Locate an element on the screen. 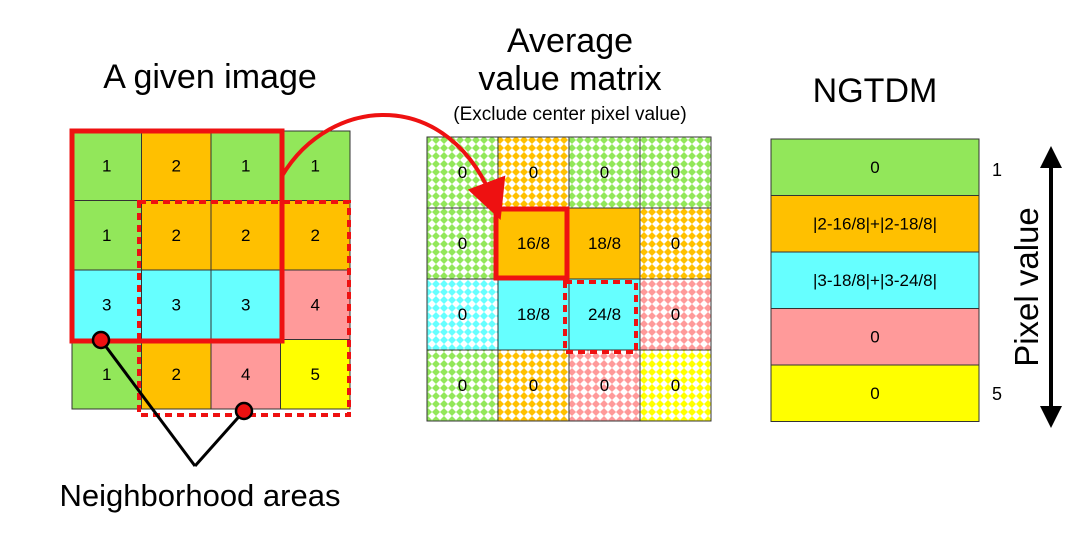 This screenshot has width=1077, height=541. axis-end-label: 5 is located at coordinates (997, 394).